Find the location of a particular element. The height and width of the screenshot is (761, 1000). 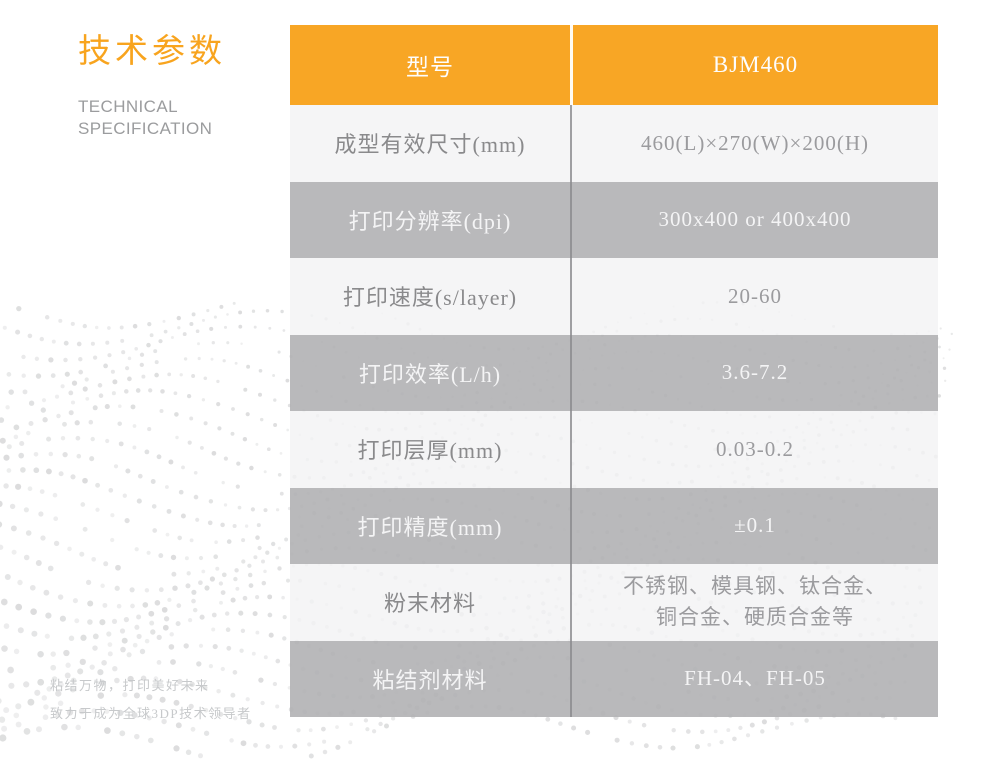

spec-value: 0.03-0.2 is located at coordinates (754, 449).